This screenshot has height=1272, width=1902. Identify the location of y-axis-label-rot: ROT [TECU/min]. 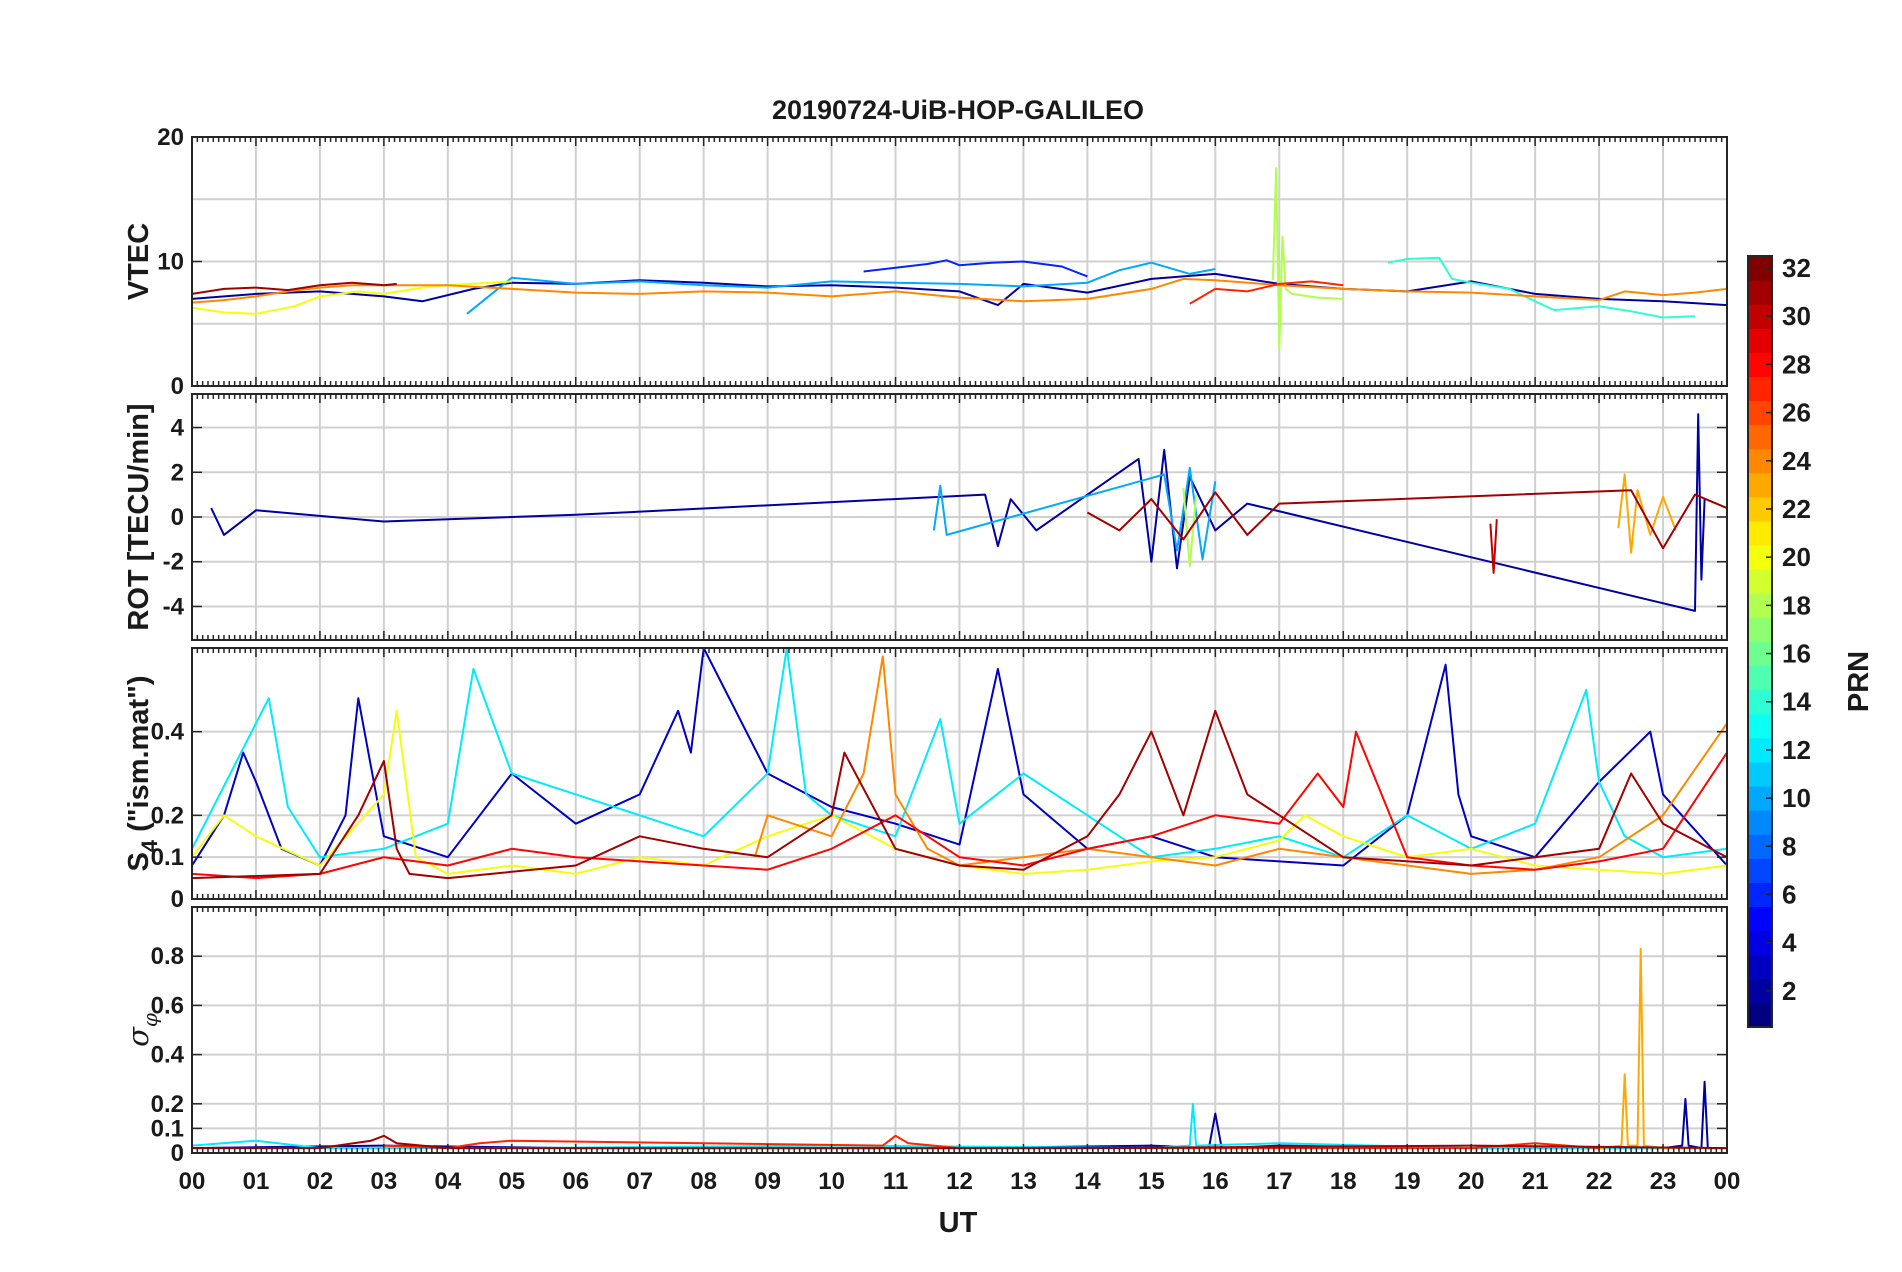
(139, 516).